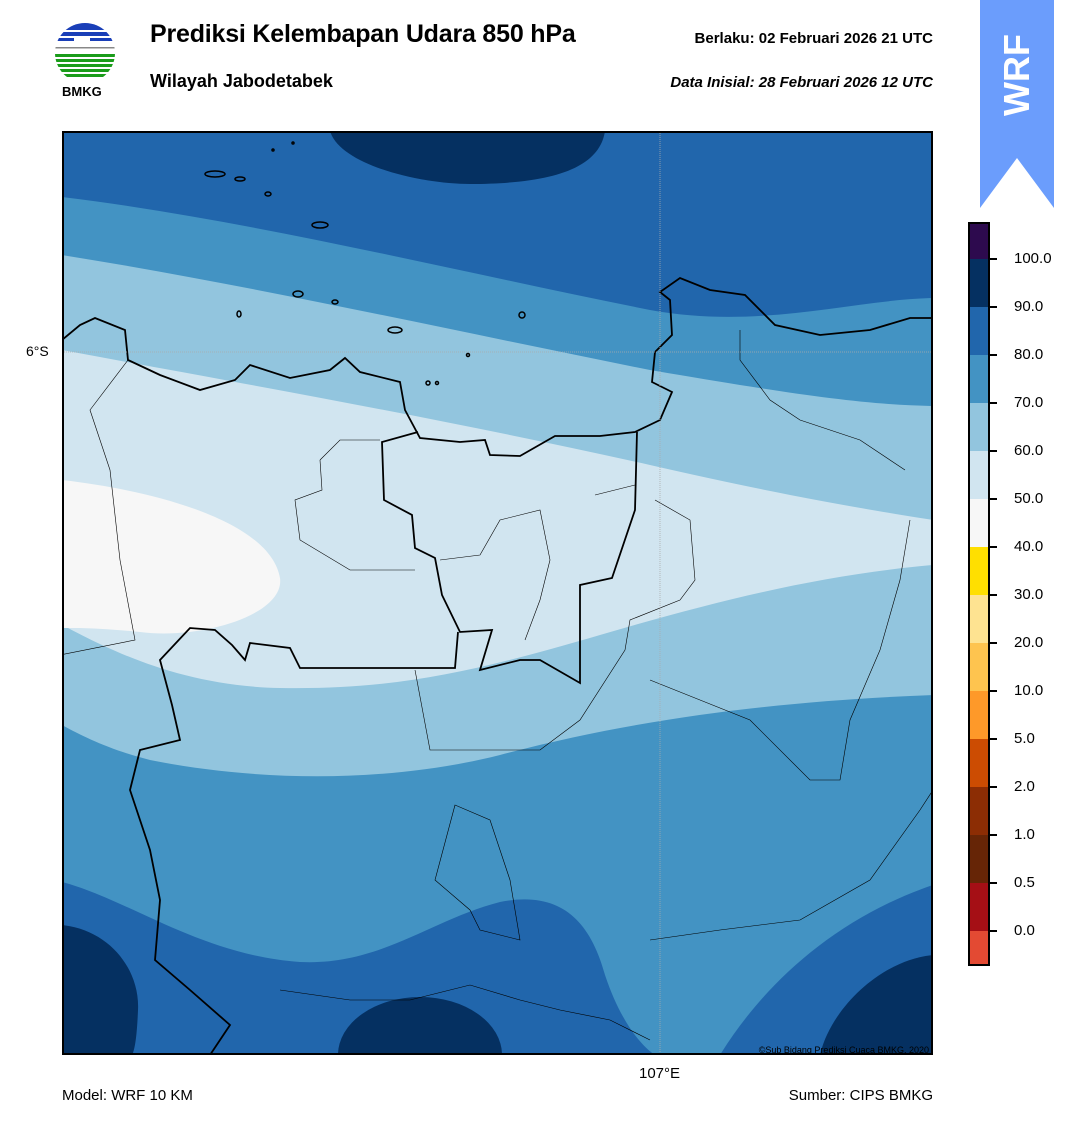 This screenshot has height=1128, width=1081. I want to click on colorbar-label: 2.0, so click(1024, 786).